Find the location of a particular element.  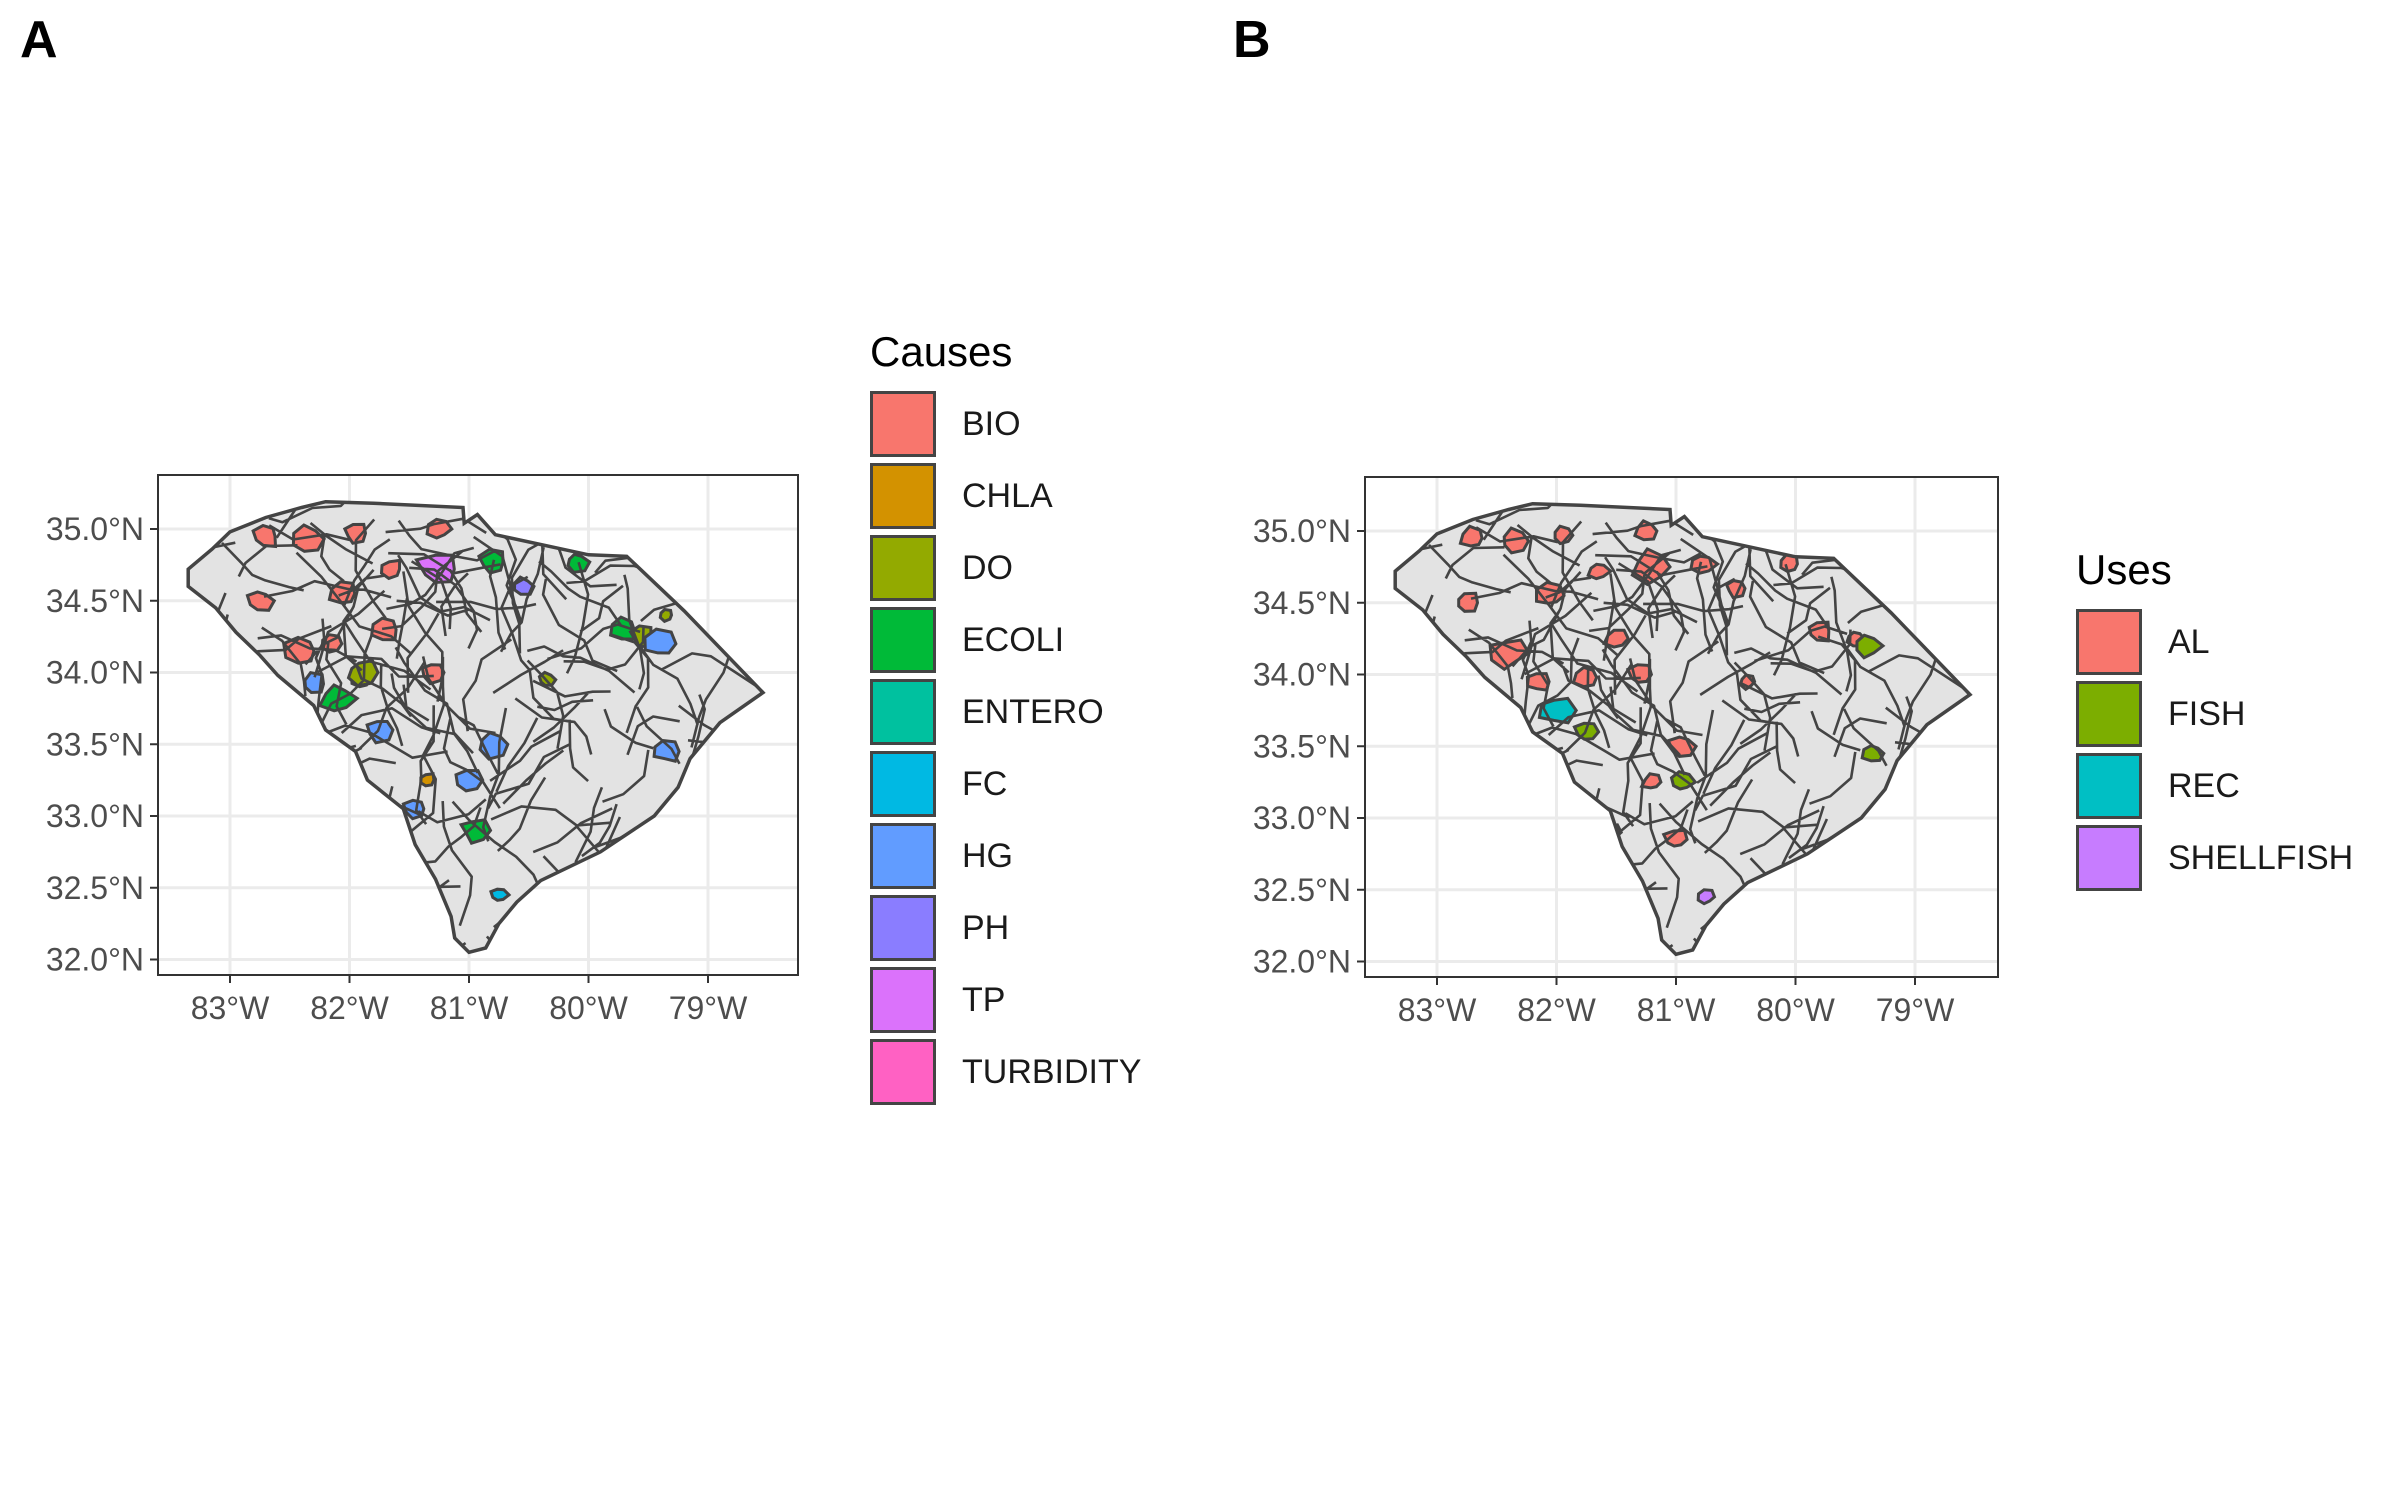

map-b-y-tick-label: 33.0°N is located at coordinates (1302, 818).